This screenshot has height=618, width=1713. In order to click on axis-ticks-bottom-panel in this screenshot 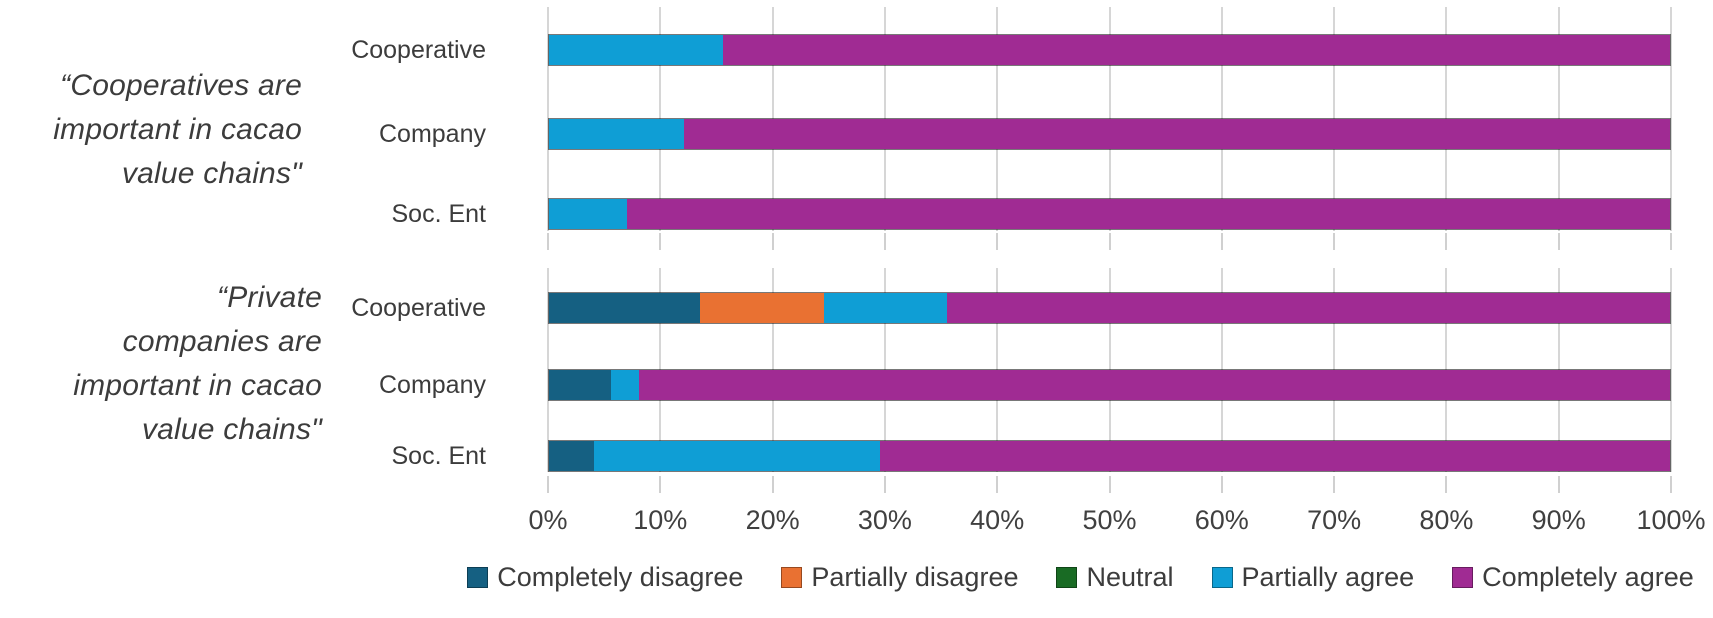, I will do `click(1109, 484)`.